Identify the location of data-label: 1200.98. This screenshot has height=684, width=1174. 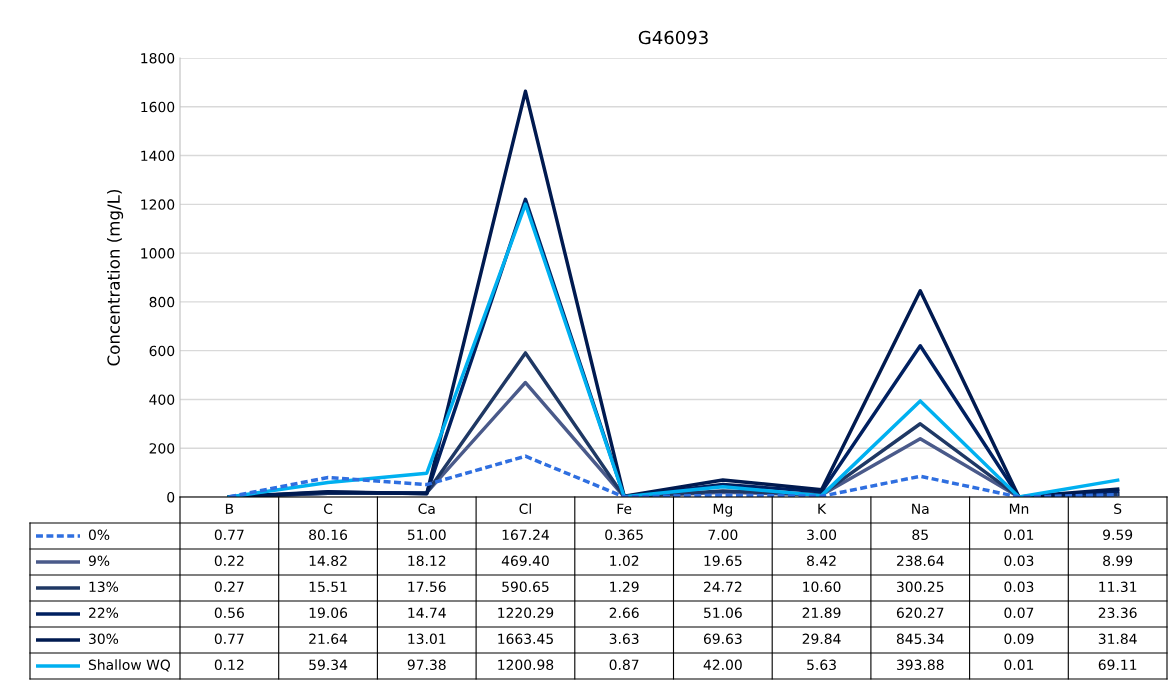
(526, 665).